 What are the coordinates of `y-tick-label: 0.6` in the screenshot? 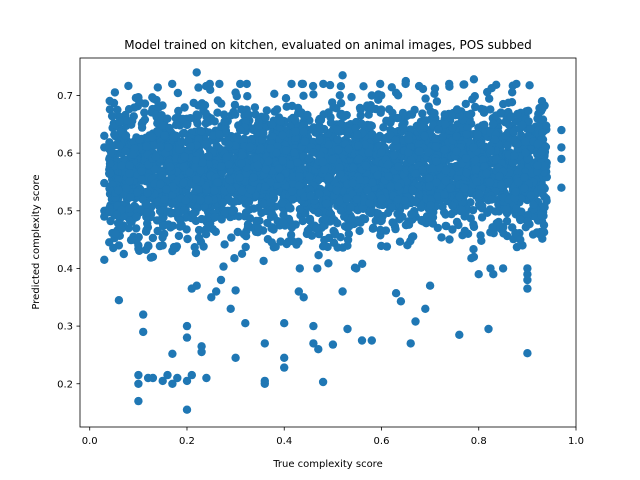 It's located at (65, 154).